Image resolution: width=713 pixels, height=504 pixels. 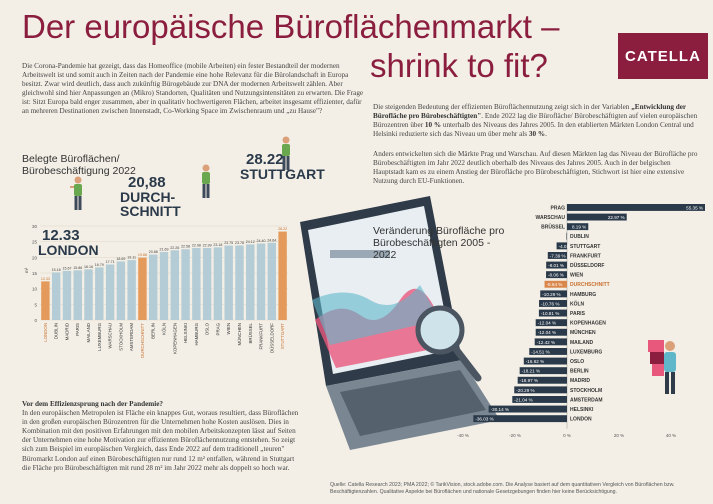 What do you see at coordinates (45, 332) in the screenshot?
I see `x-tick-label: LONDON` at bounding box center [45, 332].